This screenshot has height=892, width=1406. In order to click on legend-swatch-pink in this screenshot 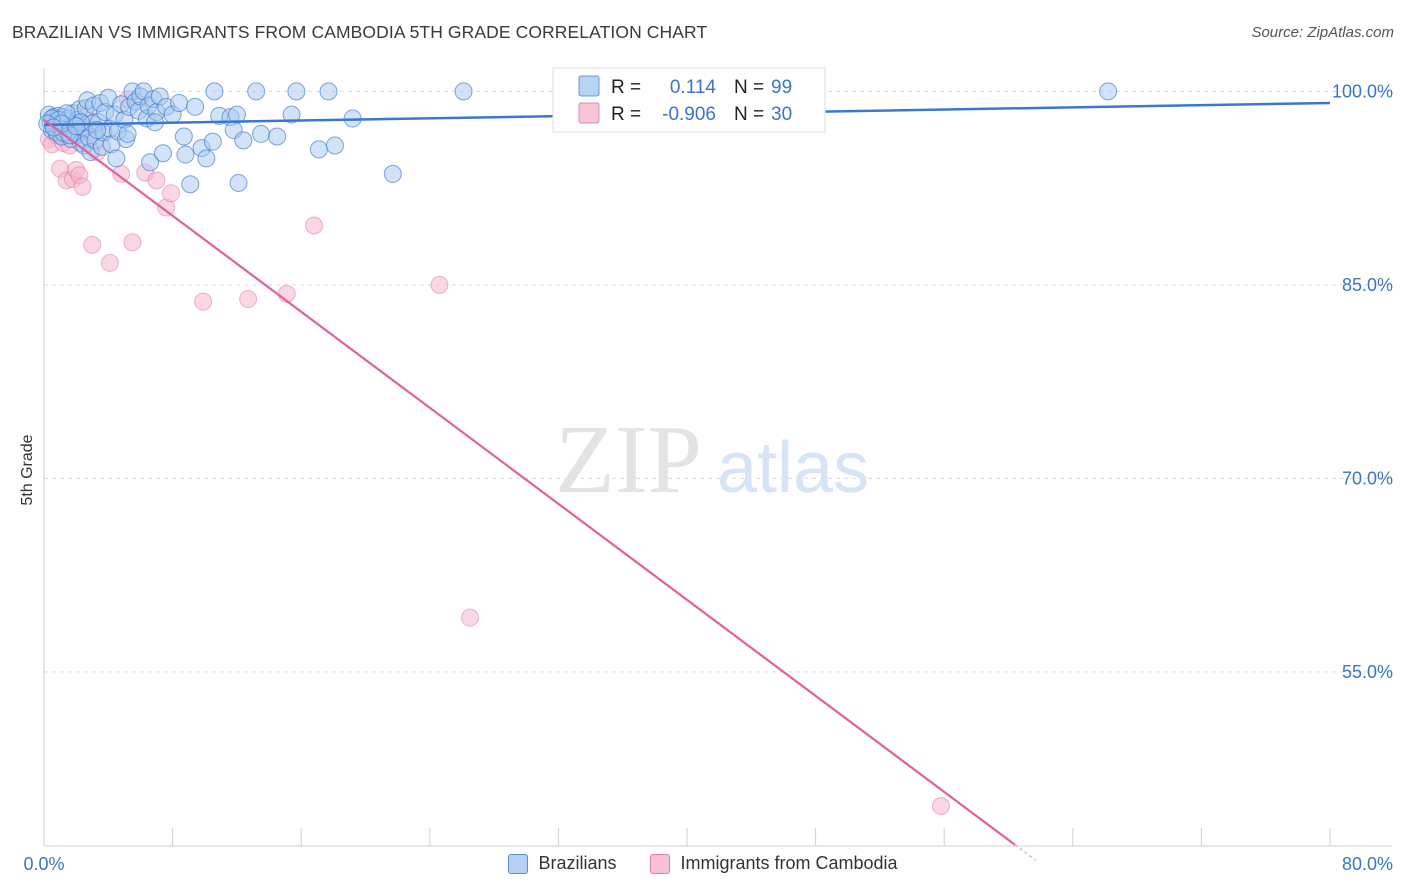, I will do `click(660, 863)`.